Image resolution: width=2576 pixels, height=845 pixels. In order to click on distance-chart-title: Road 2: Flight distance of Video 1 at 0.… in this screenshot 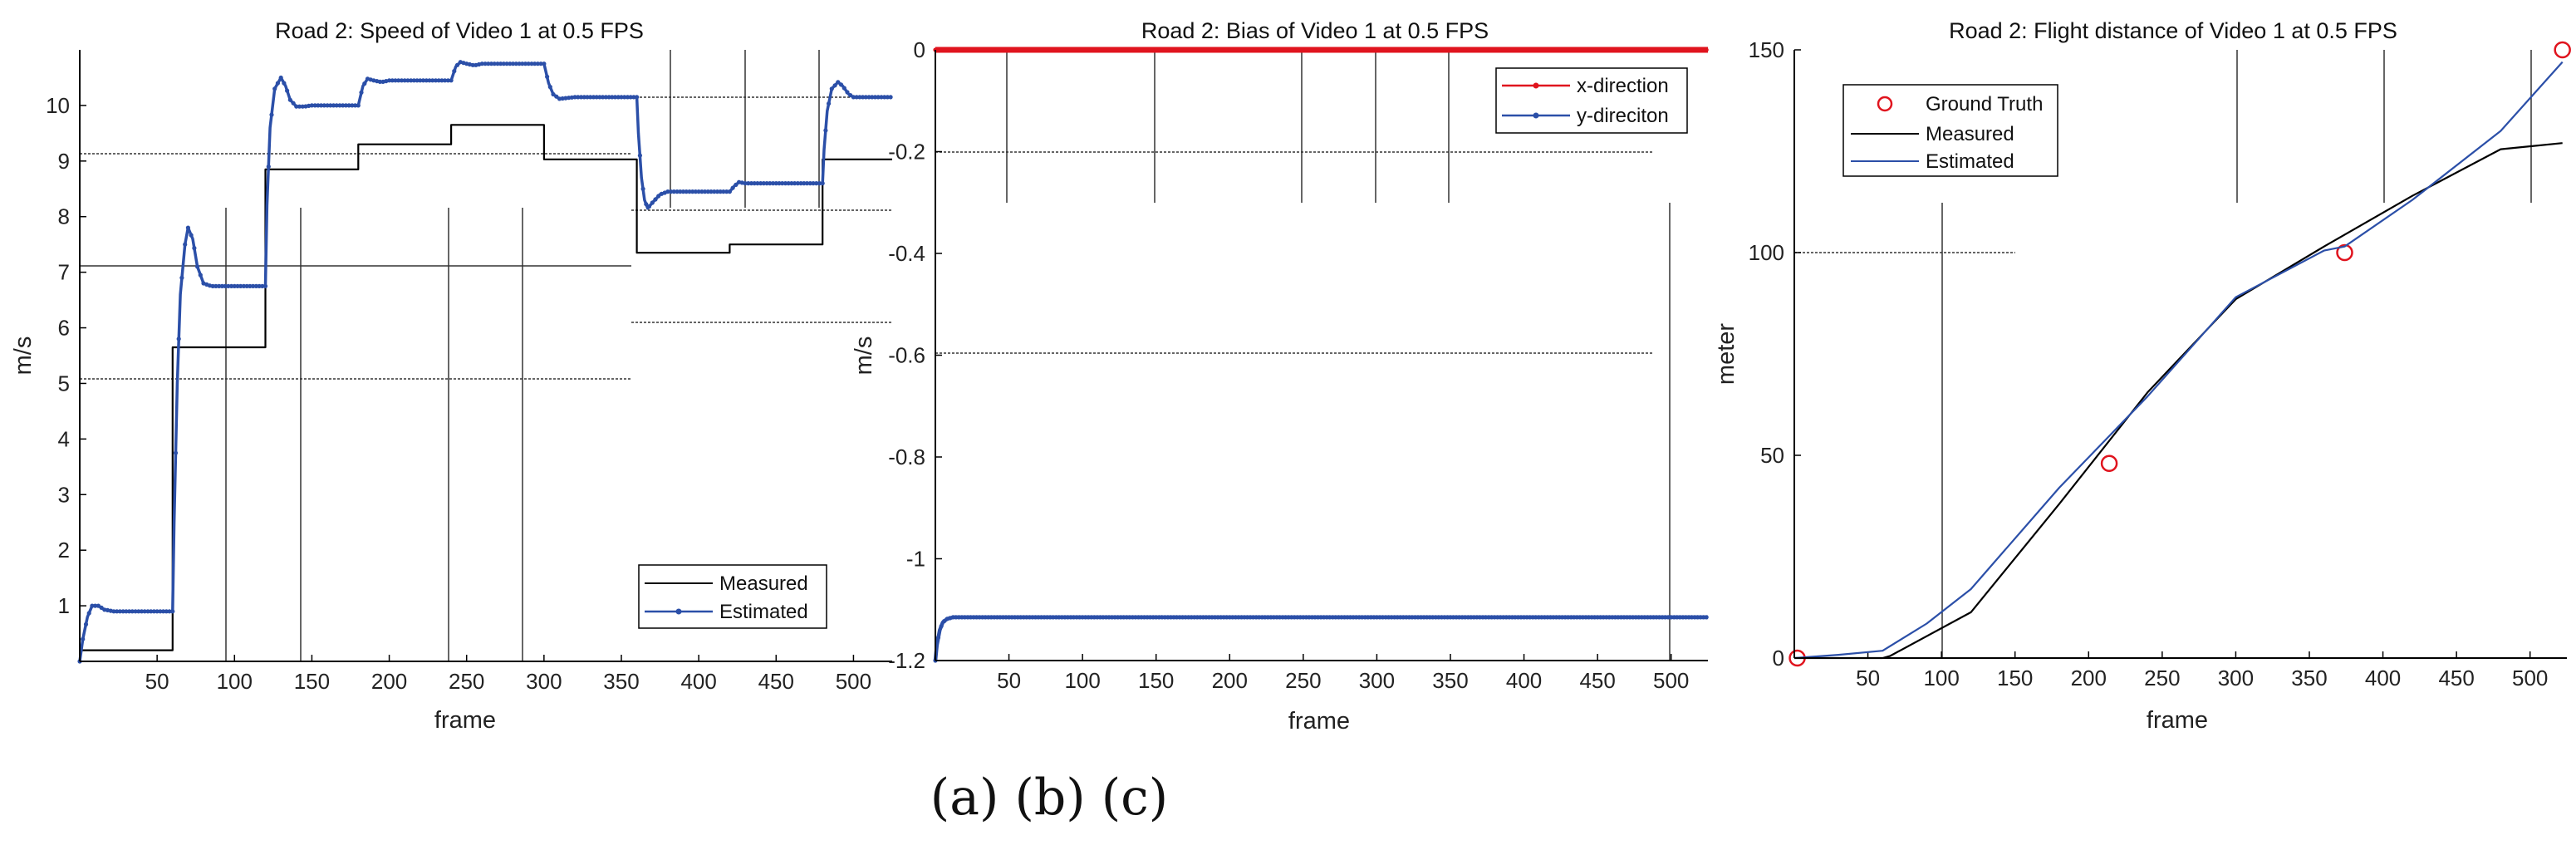, I will do `click(2173, 30)`.